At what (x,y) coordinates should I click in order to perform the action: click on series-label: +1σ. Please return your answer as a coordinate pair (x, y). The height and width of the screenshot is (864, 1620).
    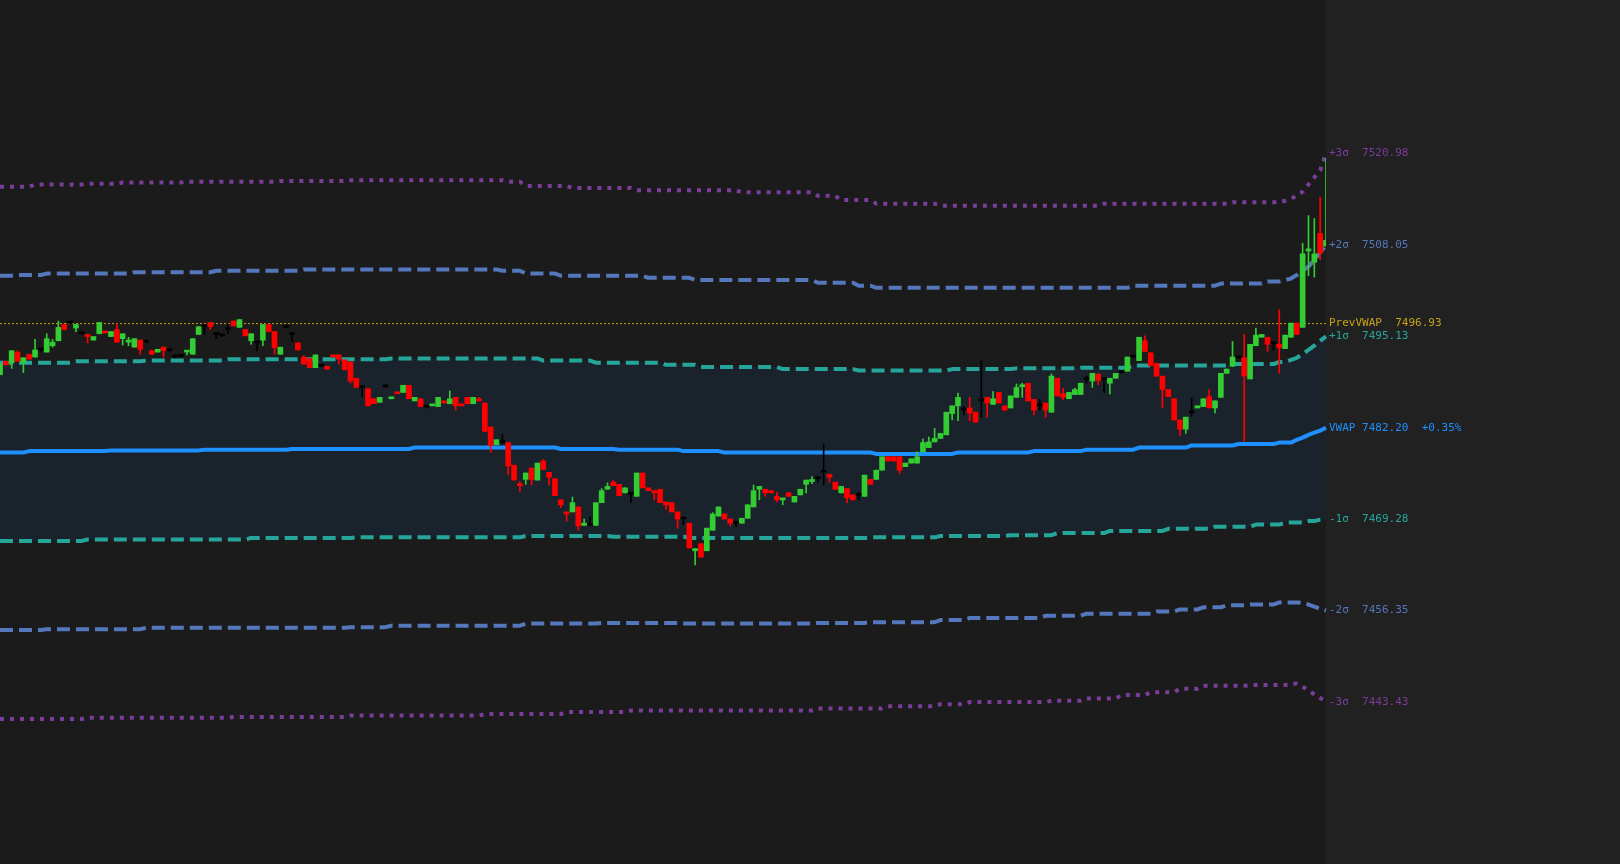
    Looking at the image, I should click on (1339, 336).